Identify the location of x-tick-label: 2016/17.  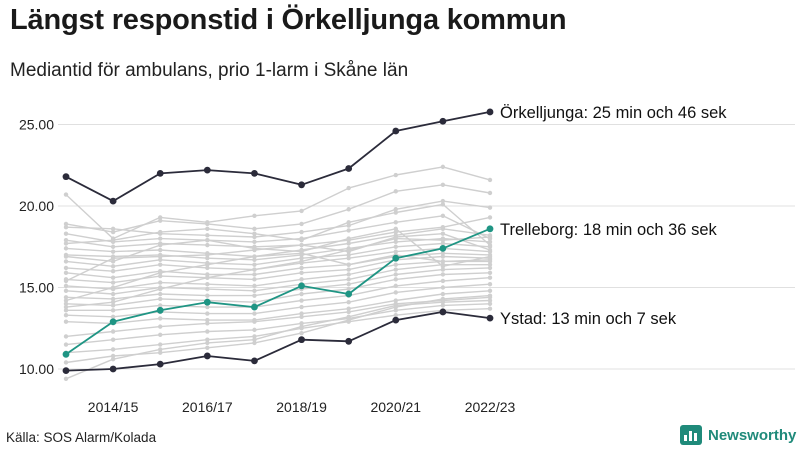
(207, 407).